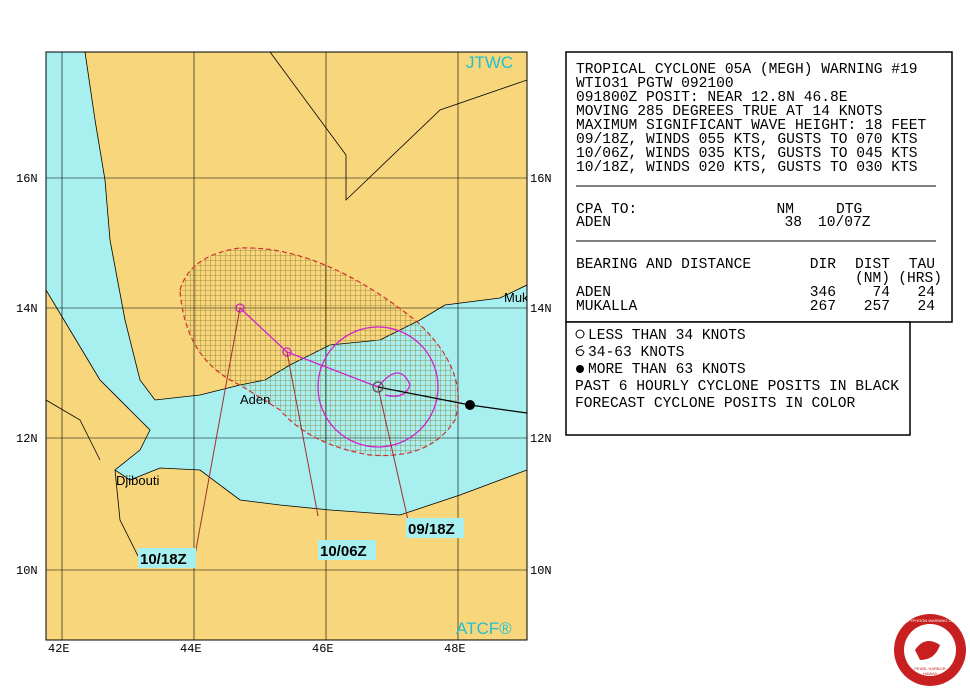 This screenshot has height=692, width=970. I want to click on place-label: Aden, so click(255, 399).